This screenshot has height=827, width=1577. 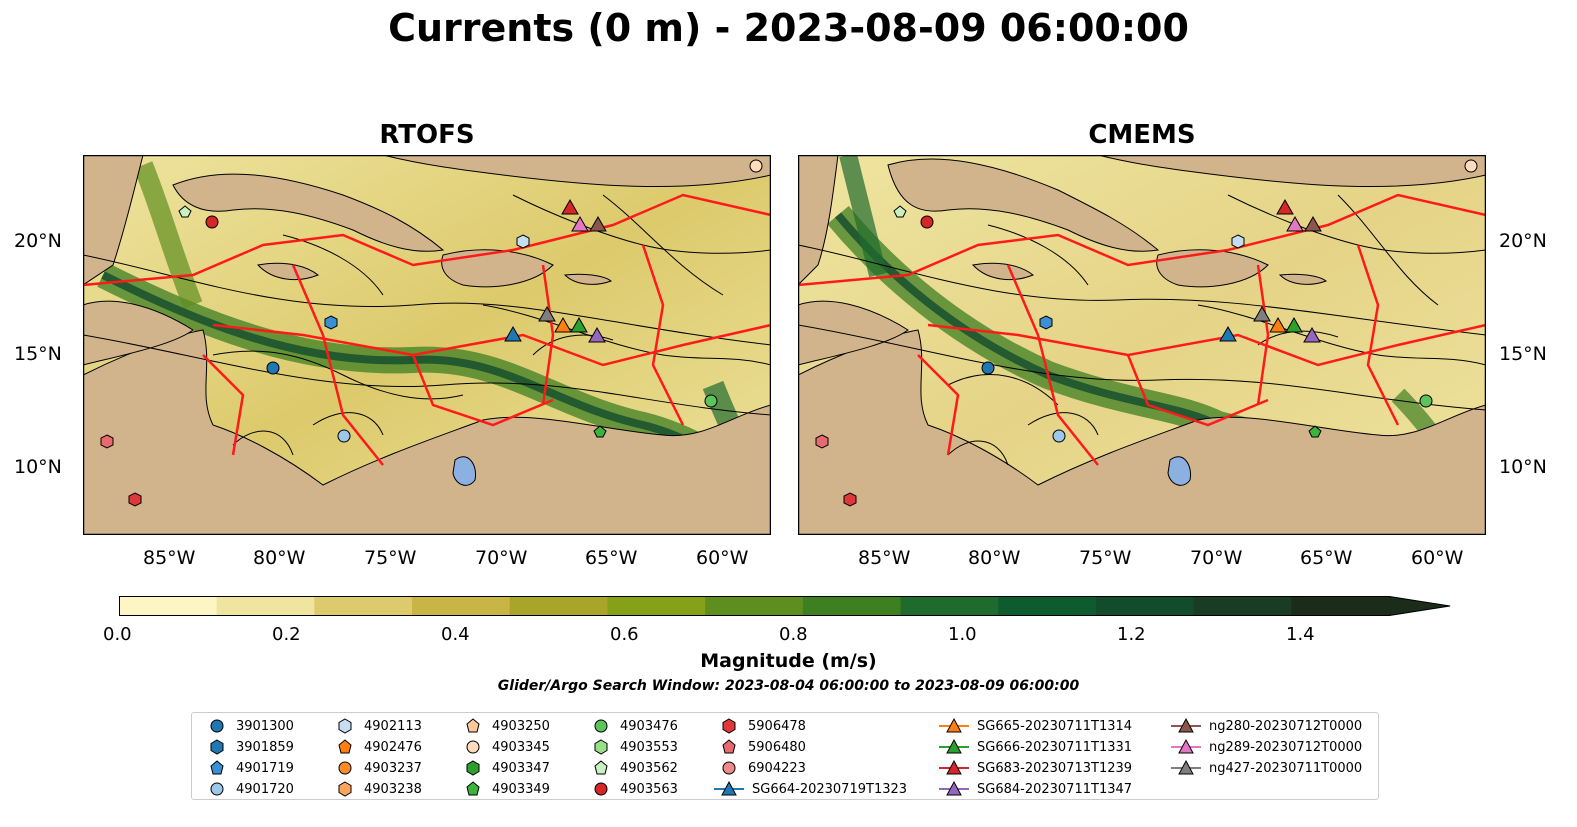 I want to click on legend-item: 4903562, so click(x=631, y=768).